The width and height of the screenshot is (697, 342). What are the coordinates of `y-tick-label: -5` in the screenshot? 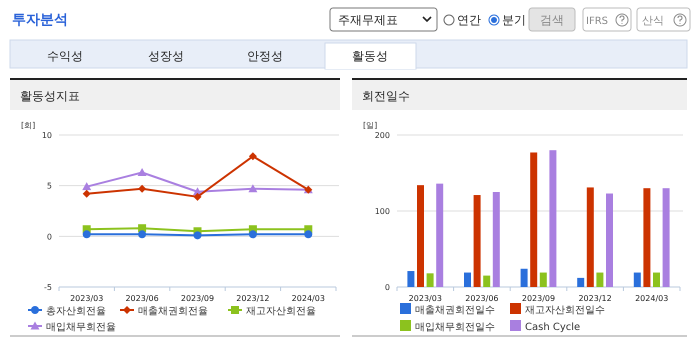 It's located at (48, 287).